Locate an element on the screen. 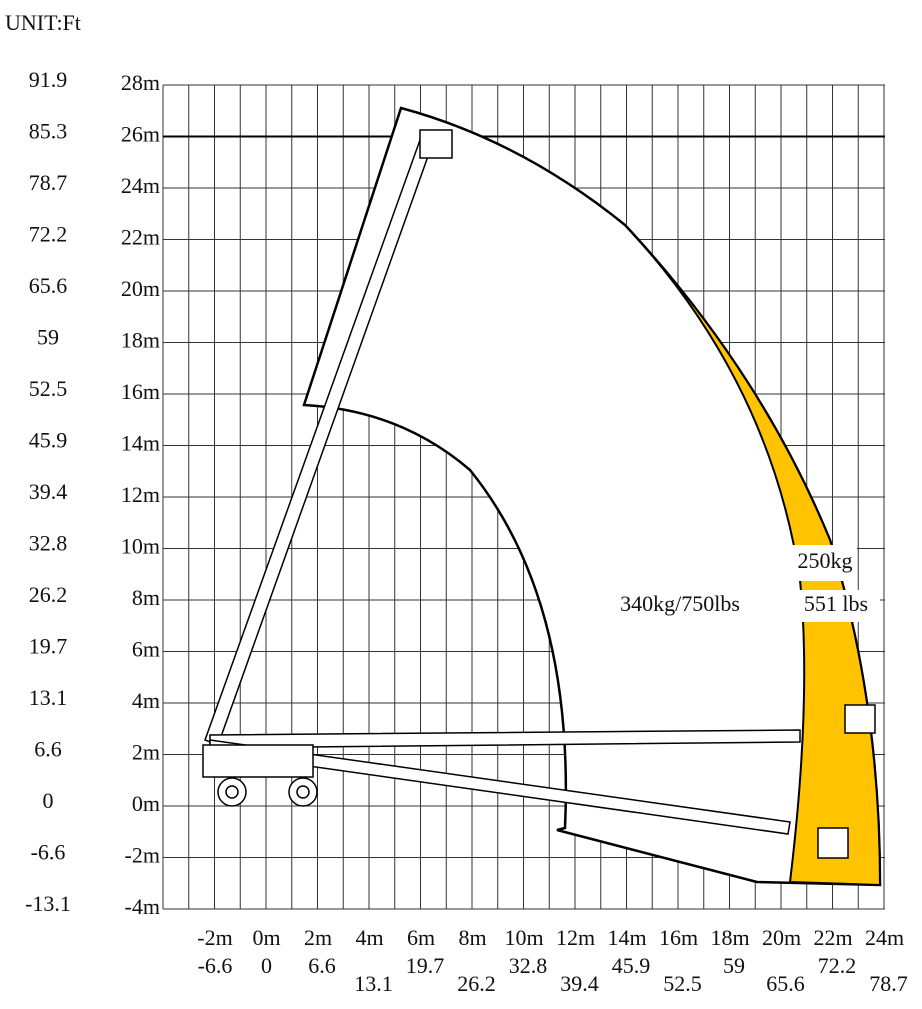 Image resolution: width=922 pixels, height=1009 pixels. x-label-ft: 78.7 is located at coordinates (888, 983).